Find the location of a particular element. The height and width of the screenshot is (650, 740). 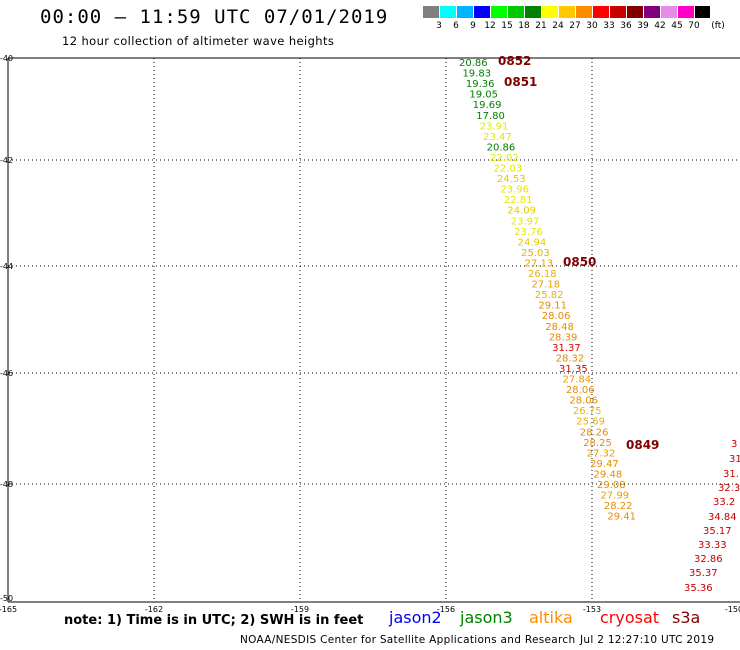

wave-height-value: 19.05 is located at coordinates (483, 95).